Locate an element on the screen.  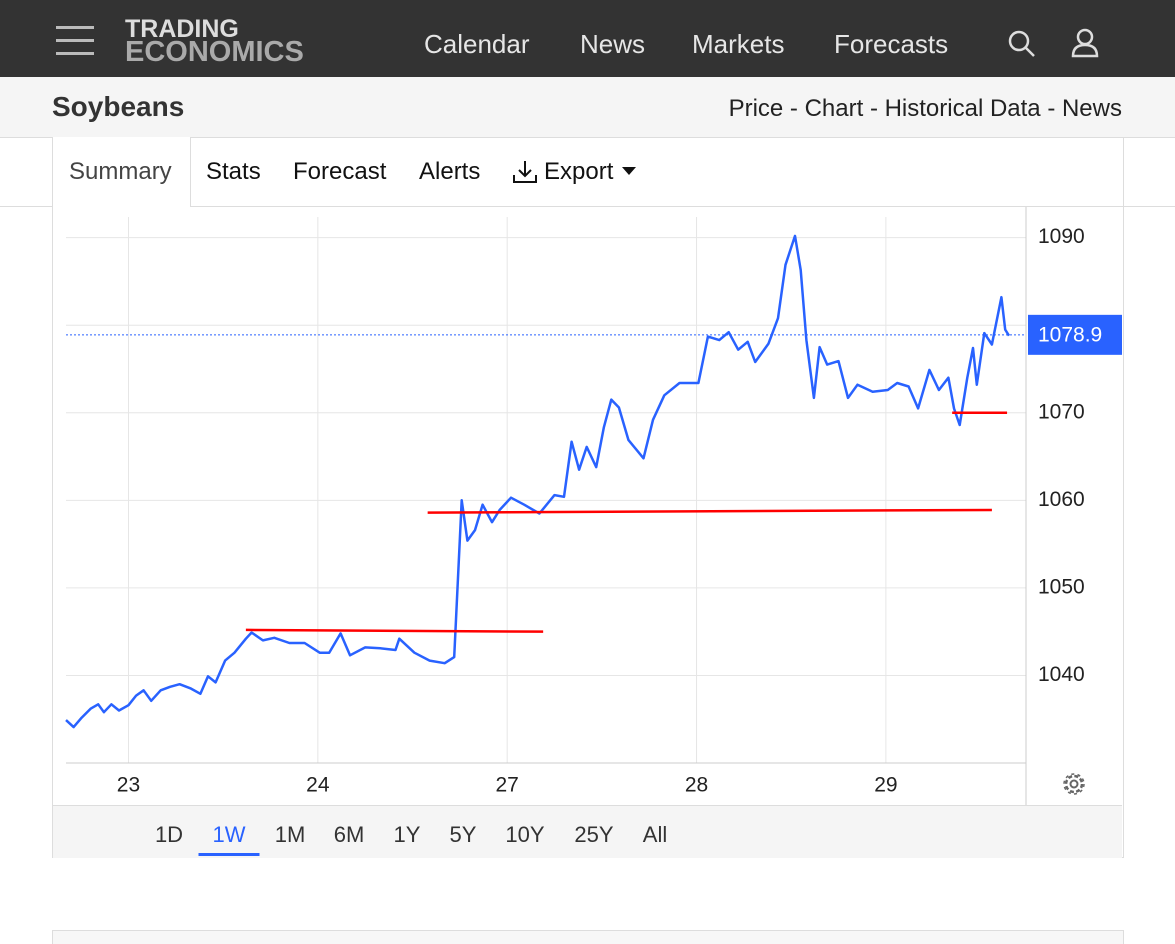
nav-link: Markets is located at coordinates (738, 44).